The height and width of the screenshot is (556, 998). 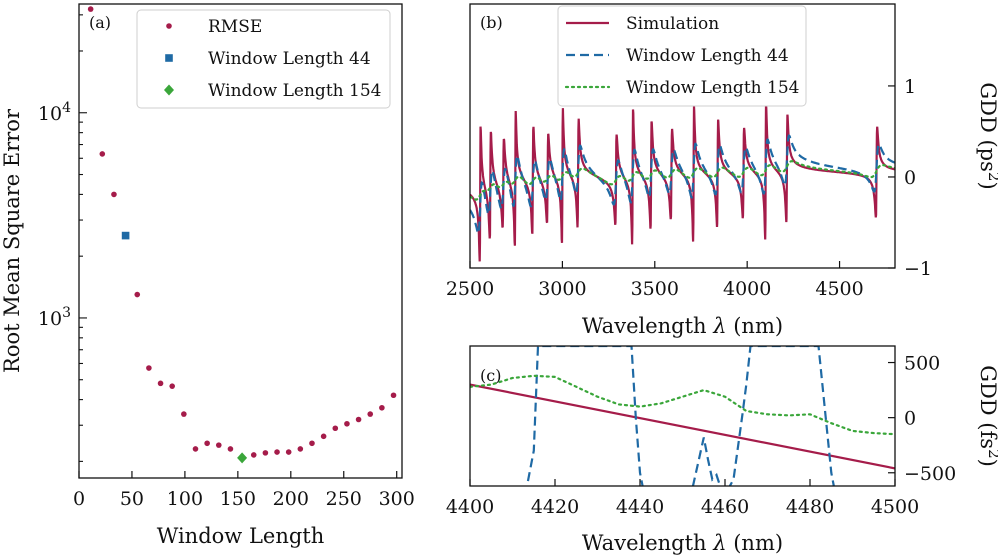 I want to click on panel-b-plot, so click(x=682, y=183).